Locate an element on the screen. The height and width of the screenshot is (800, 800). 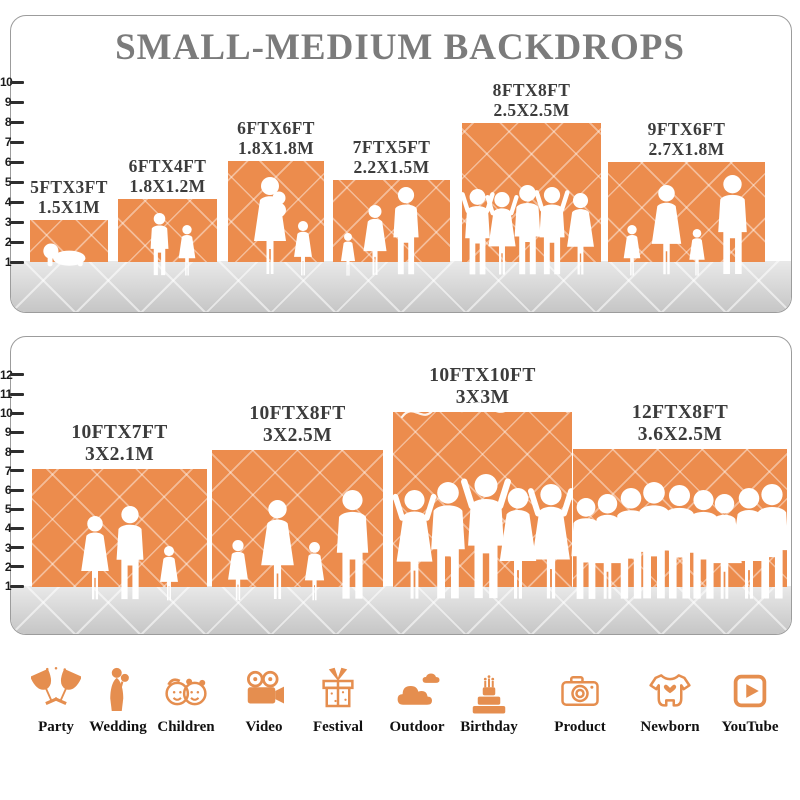
size-label-m: 3X2.5M is located at coordinates (297, 435).